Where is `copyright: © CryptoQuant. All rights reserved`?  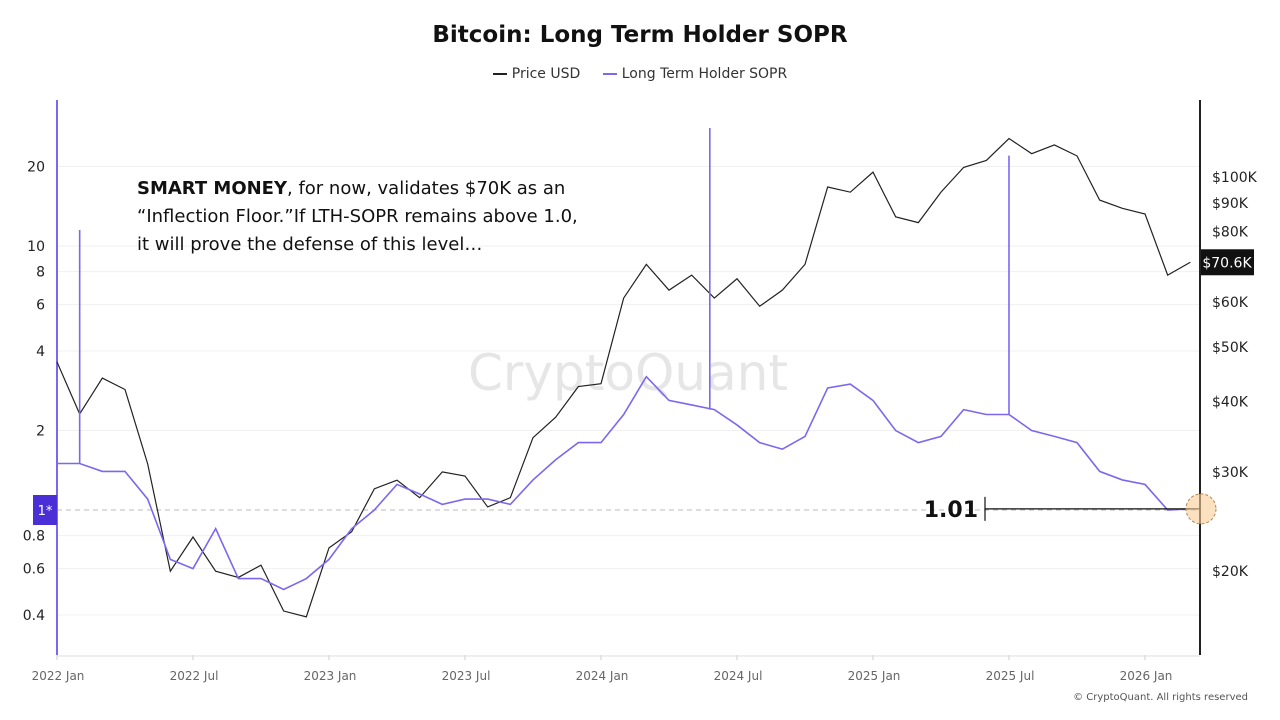
copyright: © CryptoQuant. All rights reserved is located at coordinates (1160, 697).